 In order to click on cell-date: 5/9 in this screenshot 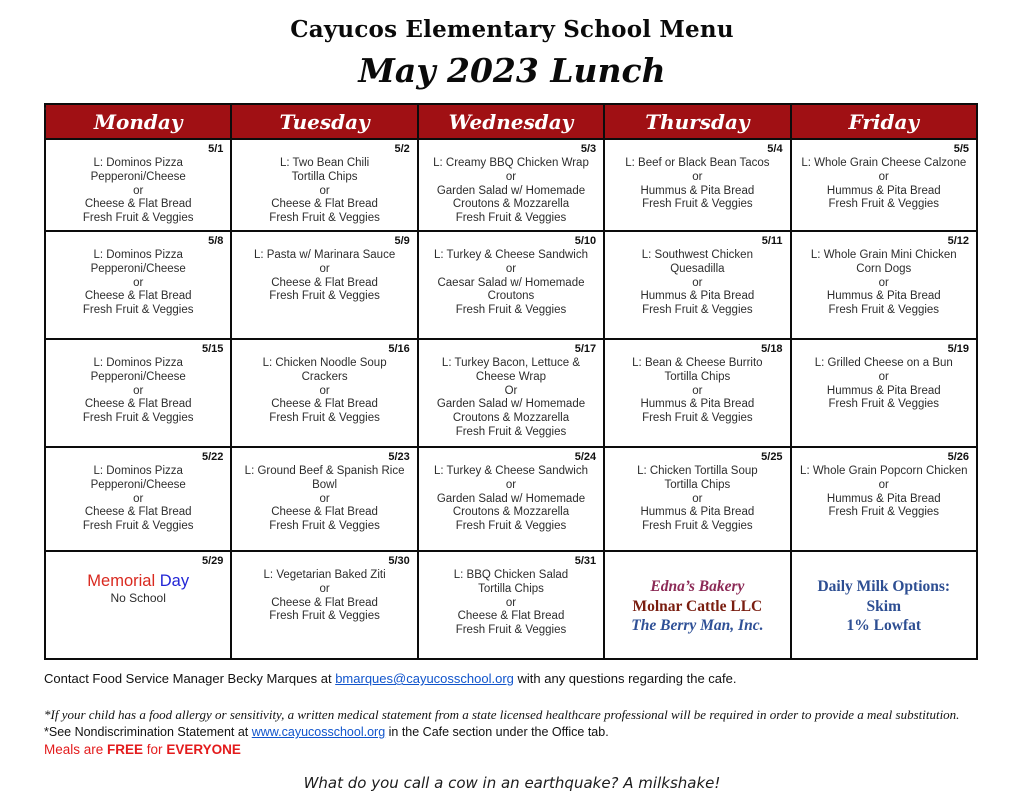, I will do `click(402, 241)`.